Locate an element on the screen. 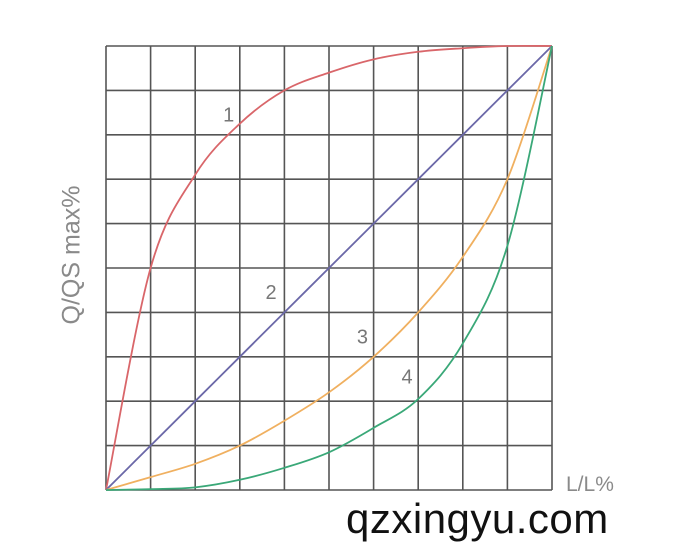 The image size is (691, 554). series-label-3: 3 is located at coordinates (362, 337).